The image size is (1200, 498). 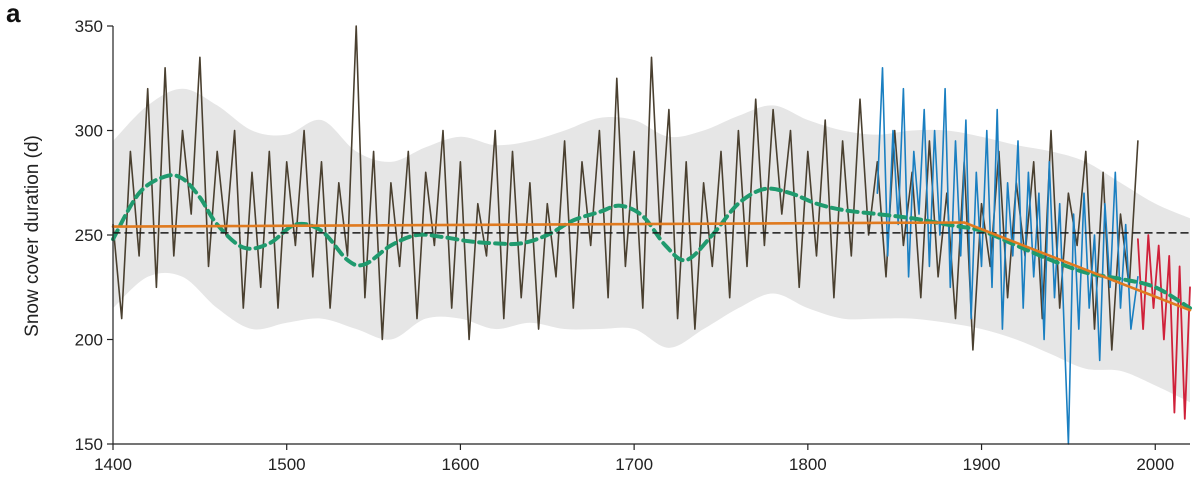 I want to click on x-tick-label: 1900, so click(x=982, y=464).